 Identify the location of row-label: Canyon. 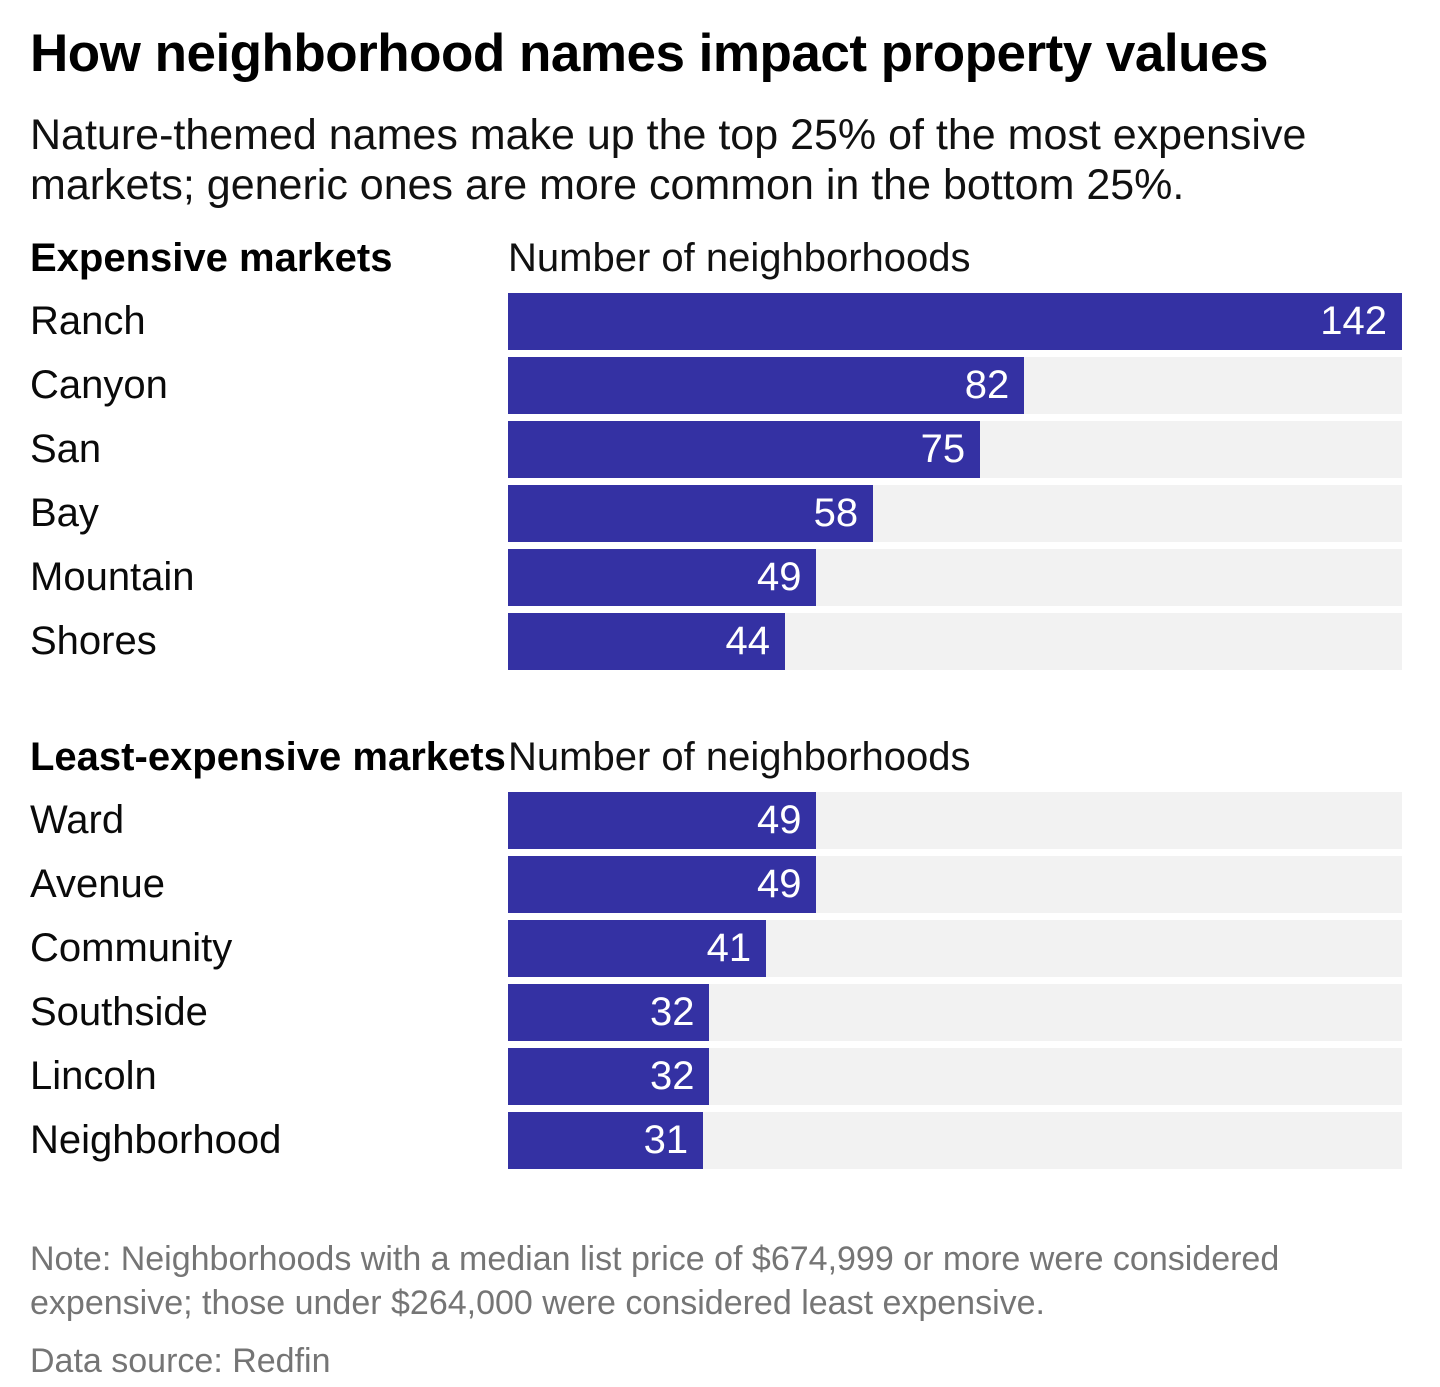
(99, 385).